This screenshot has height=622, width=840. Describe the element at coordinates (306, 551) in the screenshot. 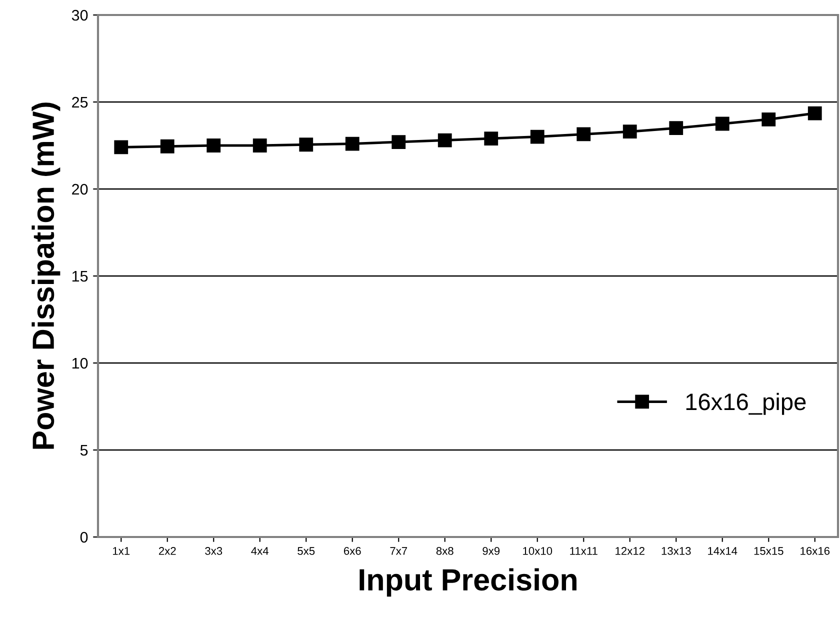

I see `x-tick-label: 5x5` at that location.